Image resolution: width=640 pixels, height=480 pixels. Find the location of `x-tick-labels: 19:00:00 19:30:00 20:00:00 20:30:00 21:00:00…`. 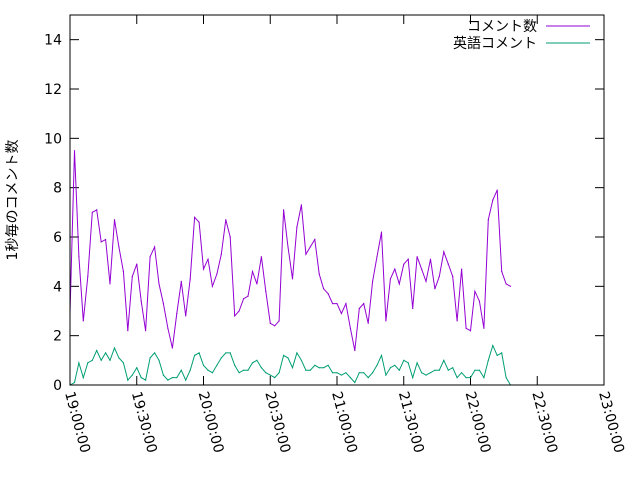

x-tick-labels: 19:00:00 19:30:00 20:00:00 20:30:00 21:00:00… is located at coordinates (344, 422).